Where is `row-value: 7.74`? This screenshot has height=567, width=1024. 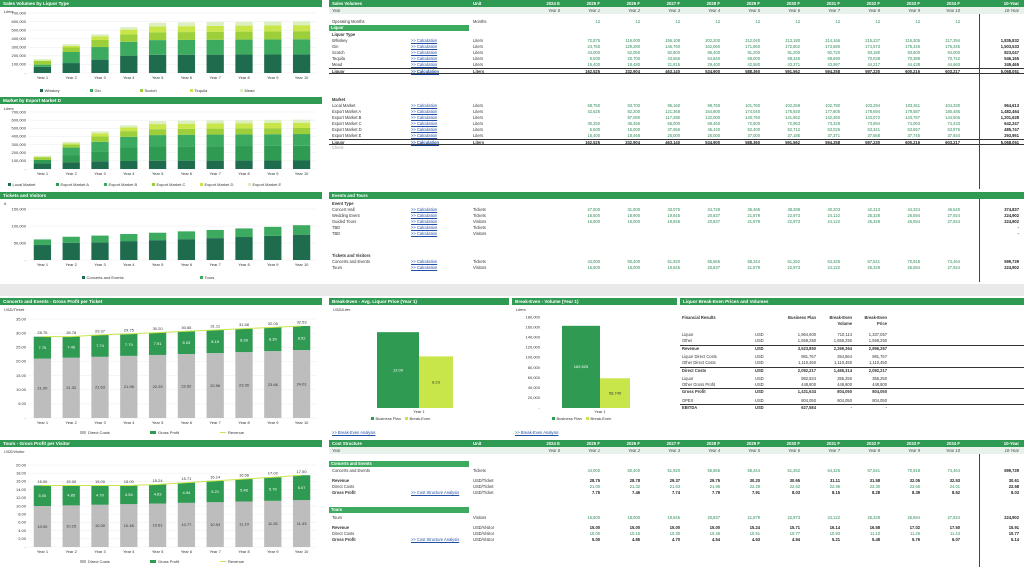
row-value: 7.74 is located at coordinates (676, 492).